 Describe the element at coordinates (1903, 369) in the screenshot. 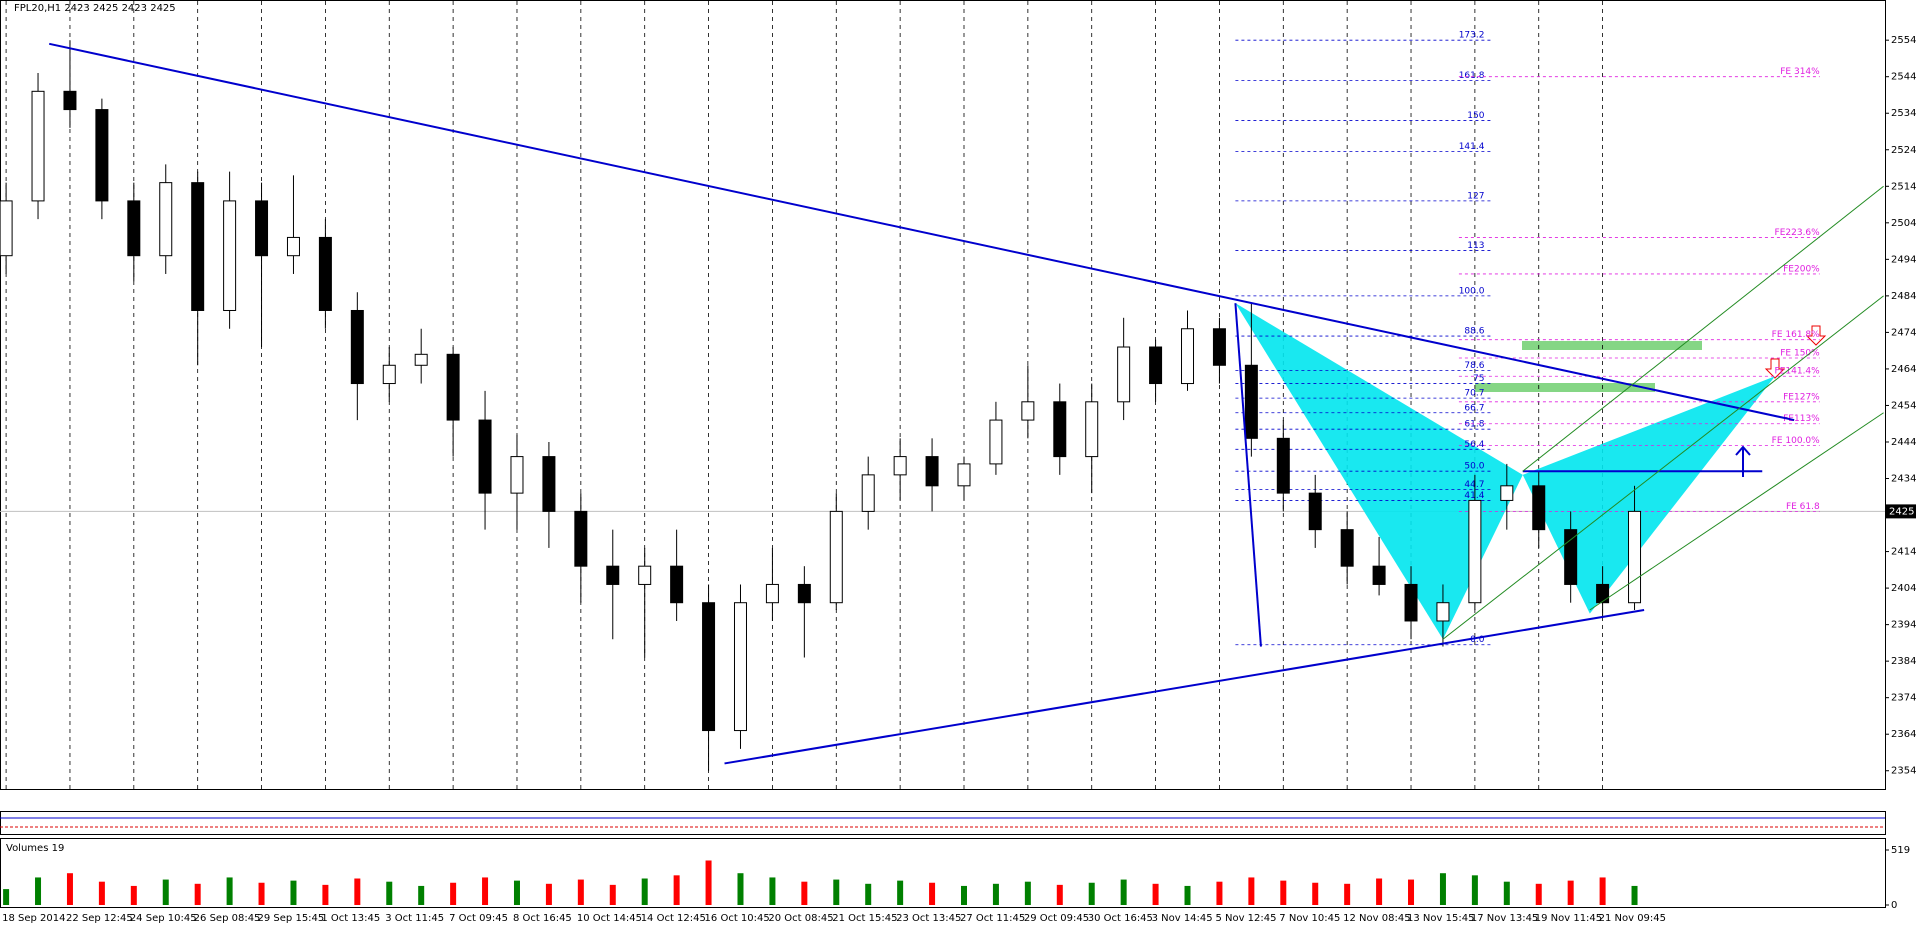

I see `y-tick-label: 2464` at that location.